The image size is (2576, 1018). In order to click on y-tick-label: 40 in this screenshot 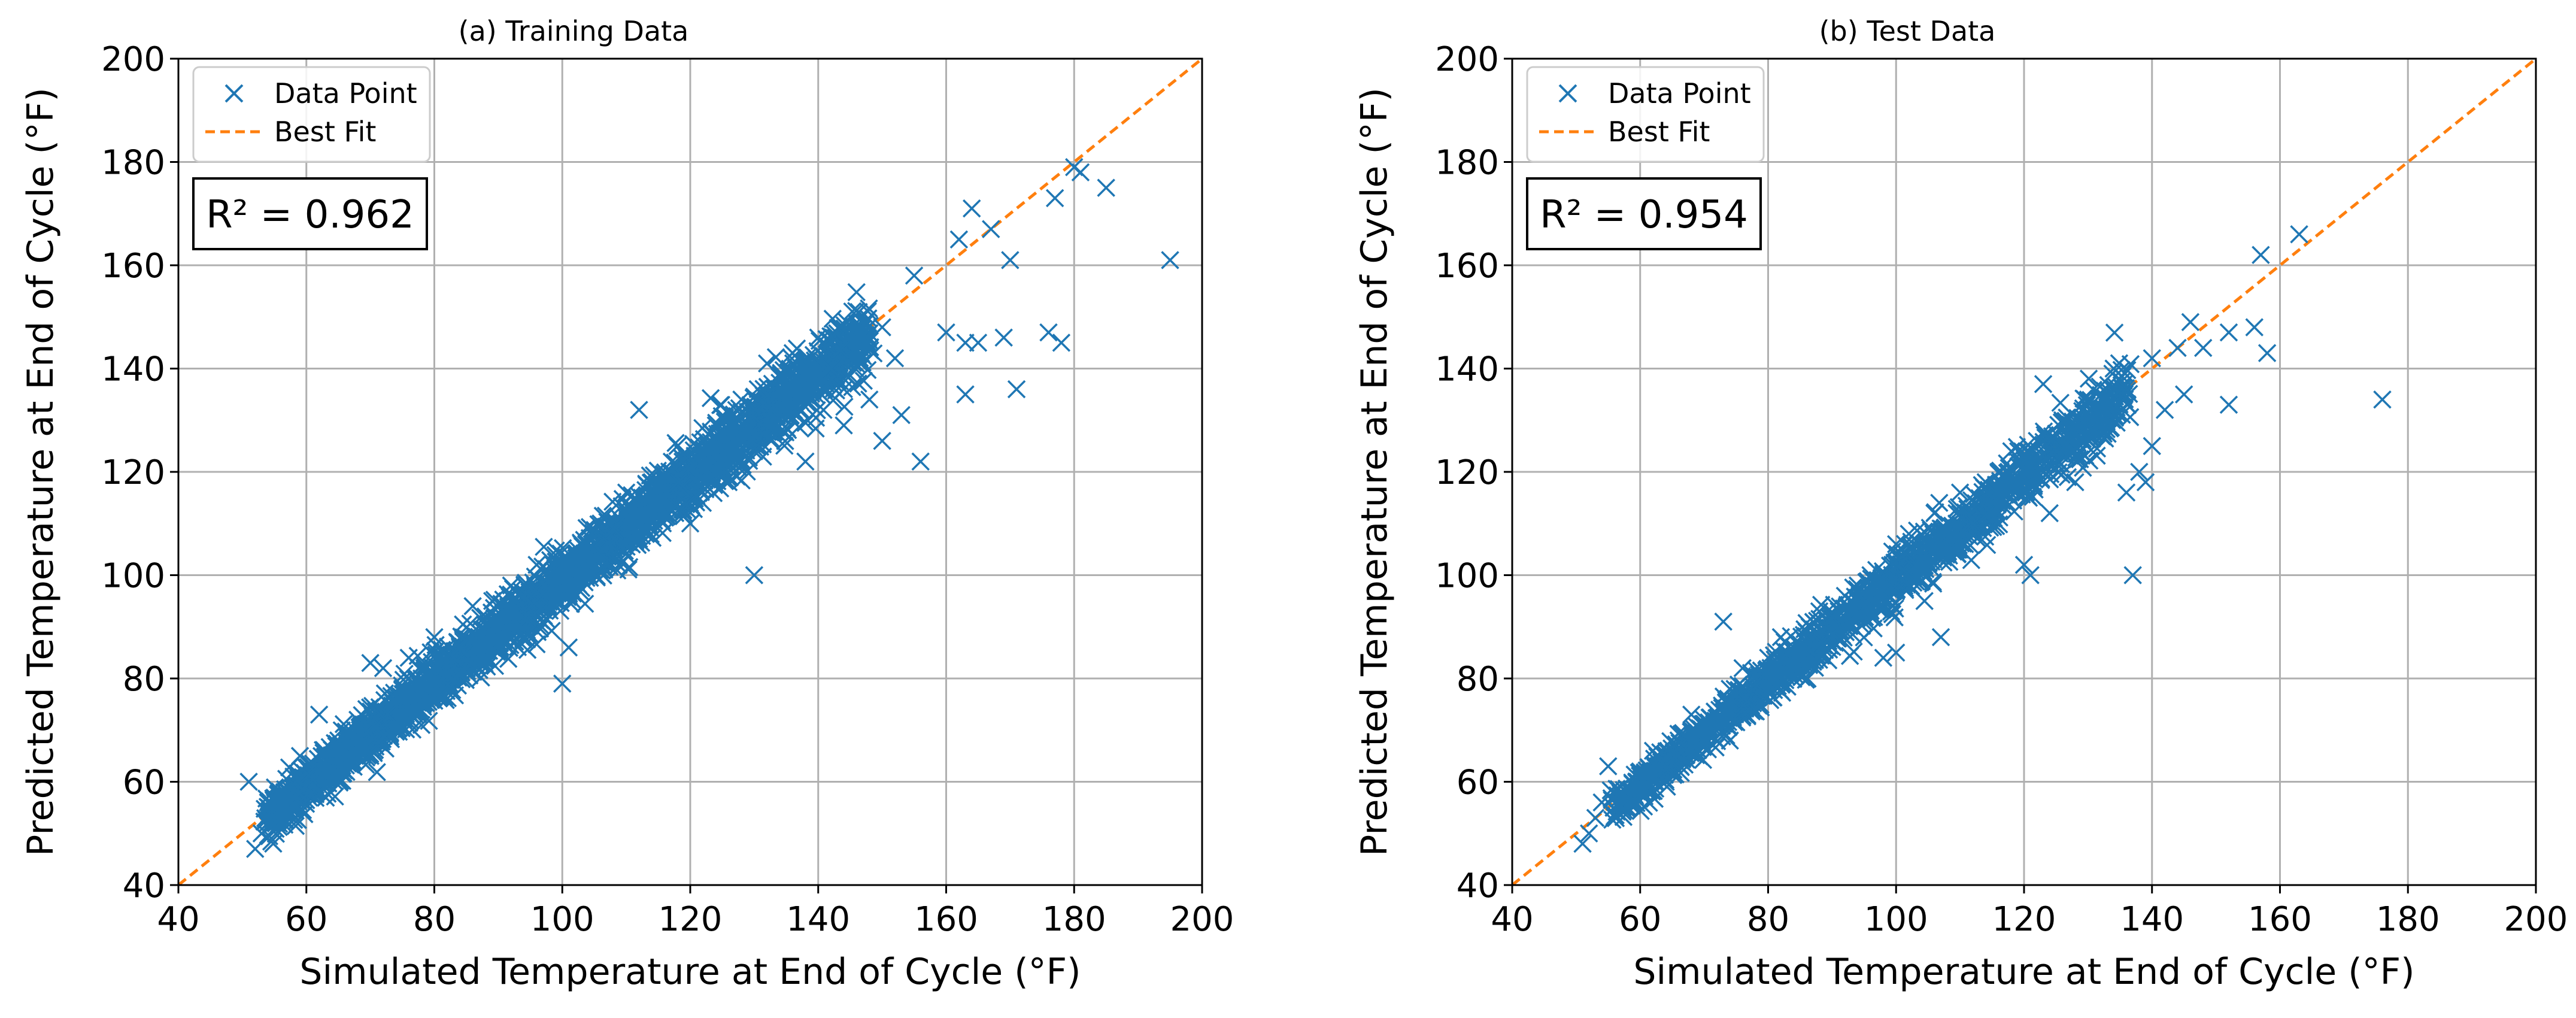, I will do `click(144, 886)`.